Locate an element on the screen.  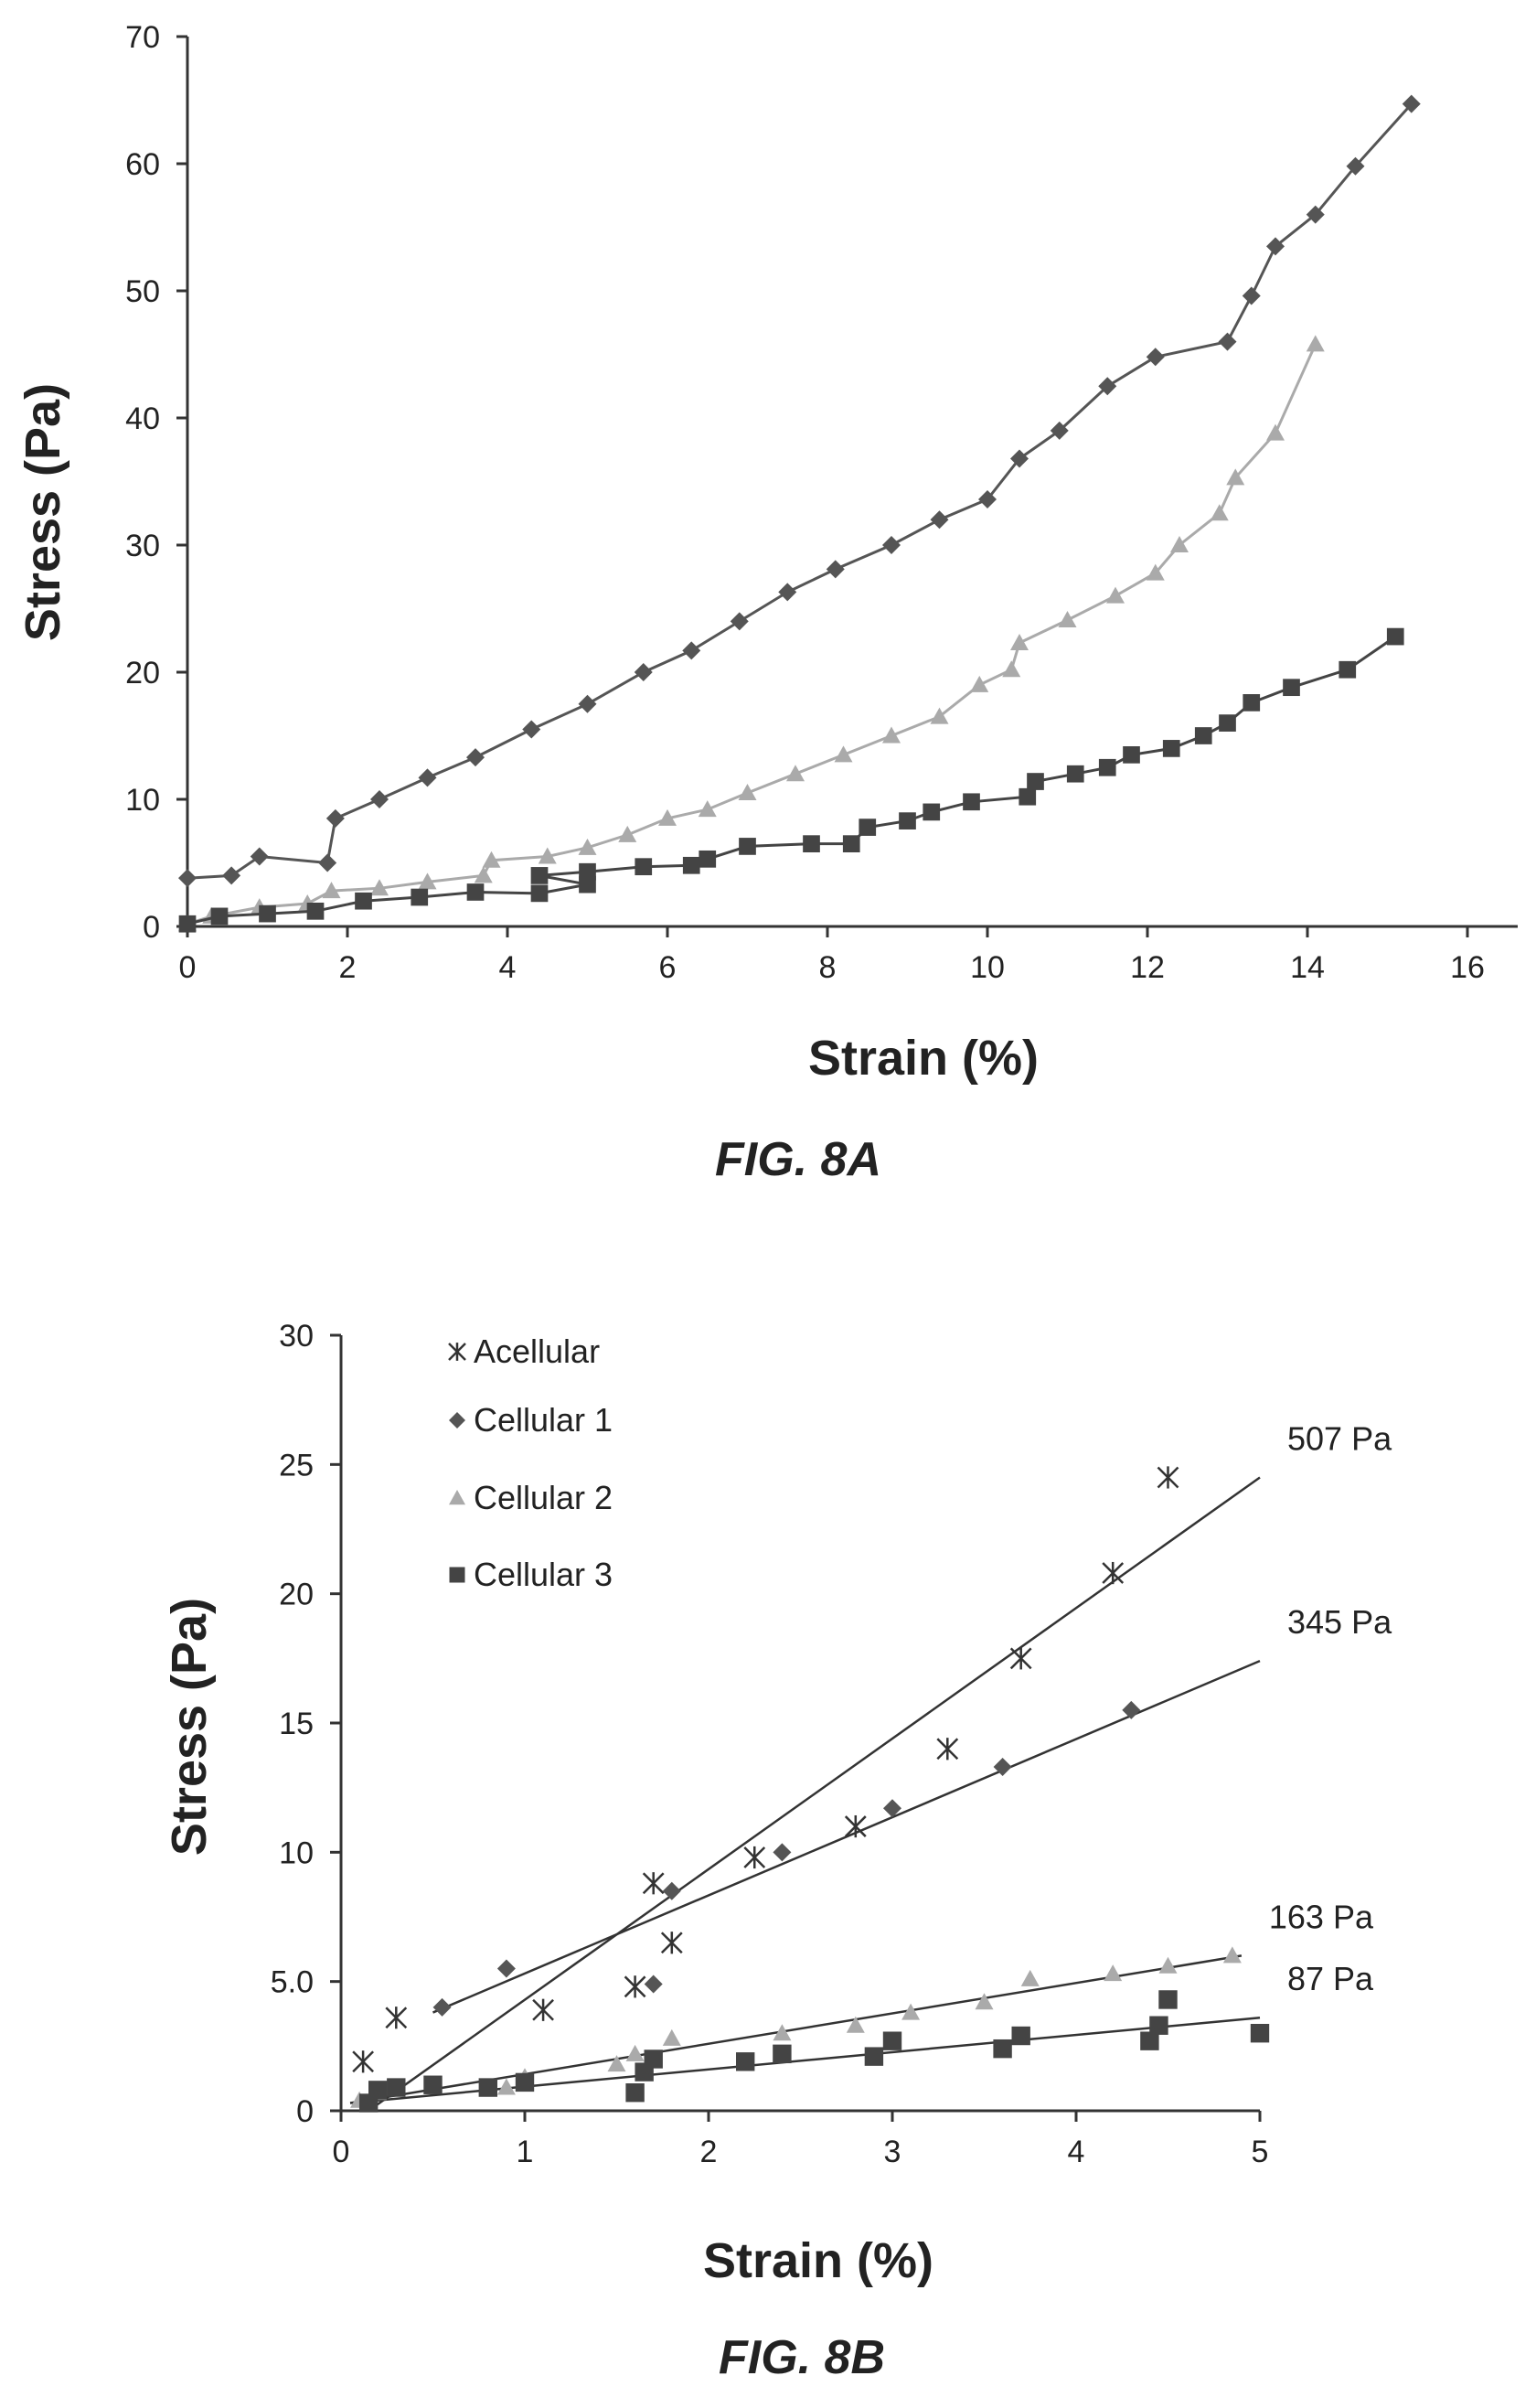
y-tick-label: 40 is located at coordinates (142, 419).